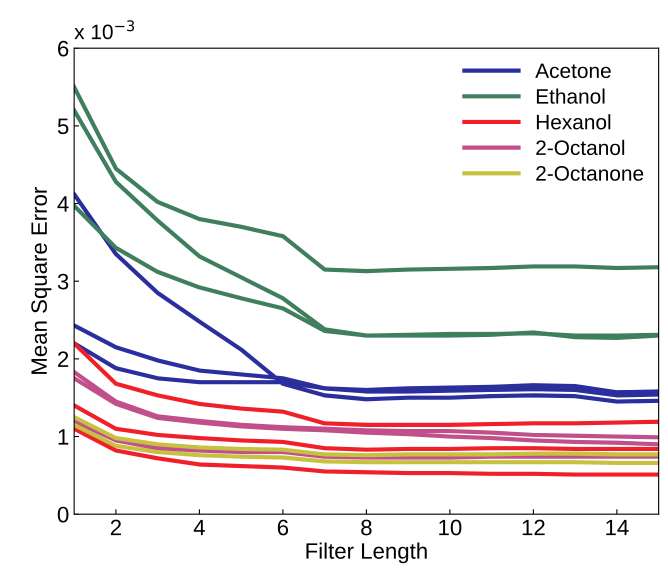 This screenshot has height=581, width=668. What do you see at coordinates (63, 514) in the screenshot?
I see `y-tick-label: 0` at bounding box center [63, 514].